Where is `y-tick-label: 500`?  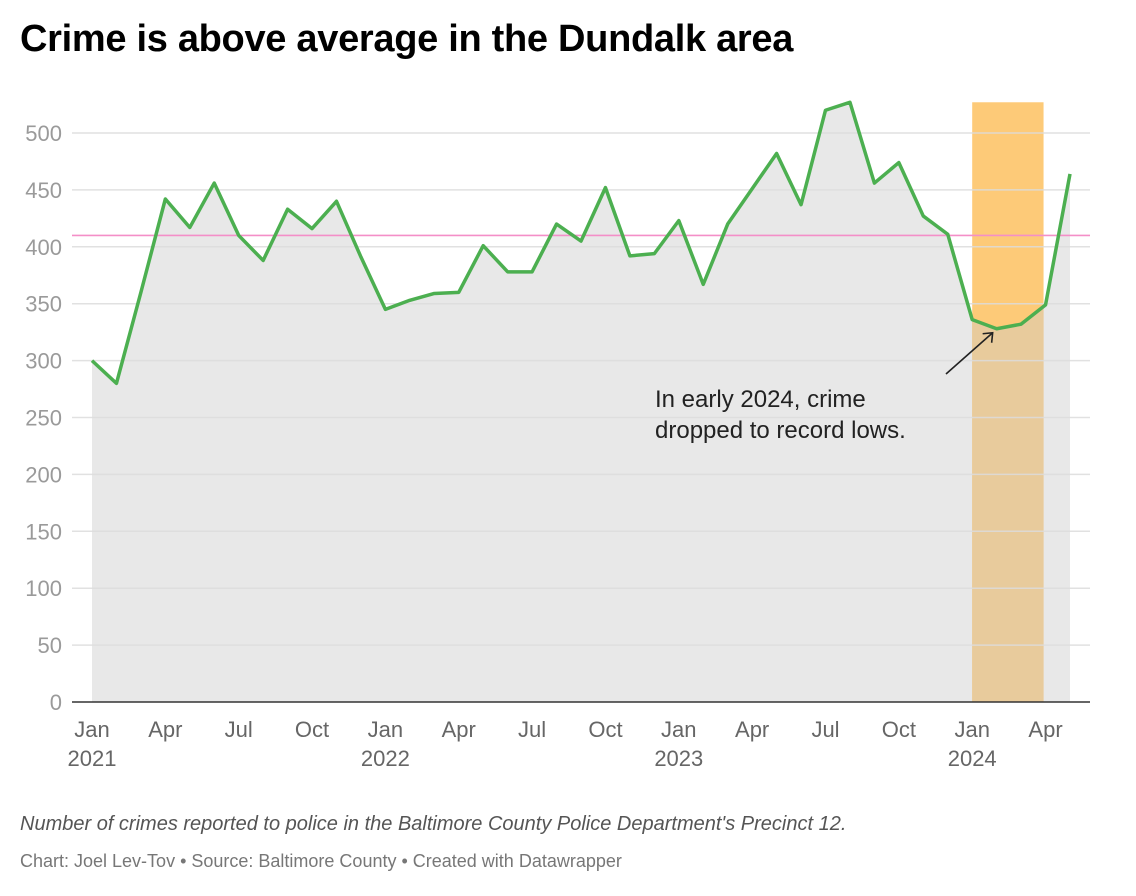 y-tick-label: 500 is located at coordinates (43, 133).